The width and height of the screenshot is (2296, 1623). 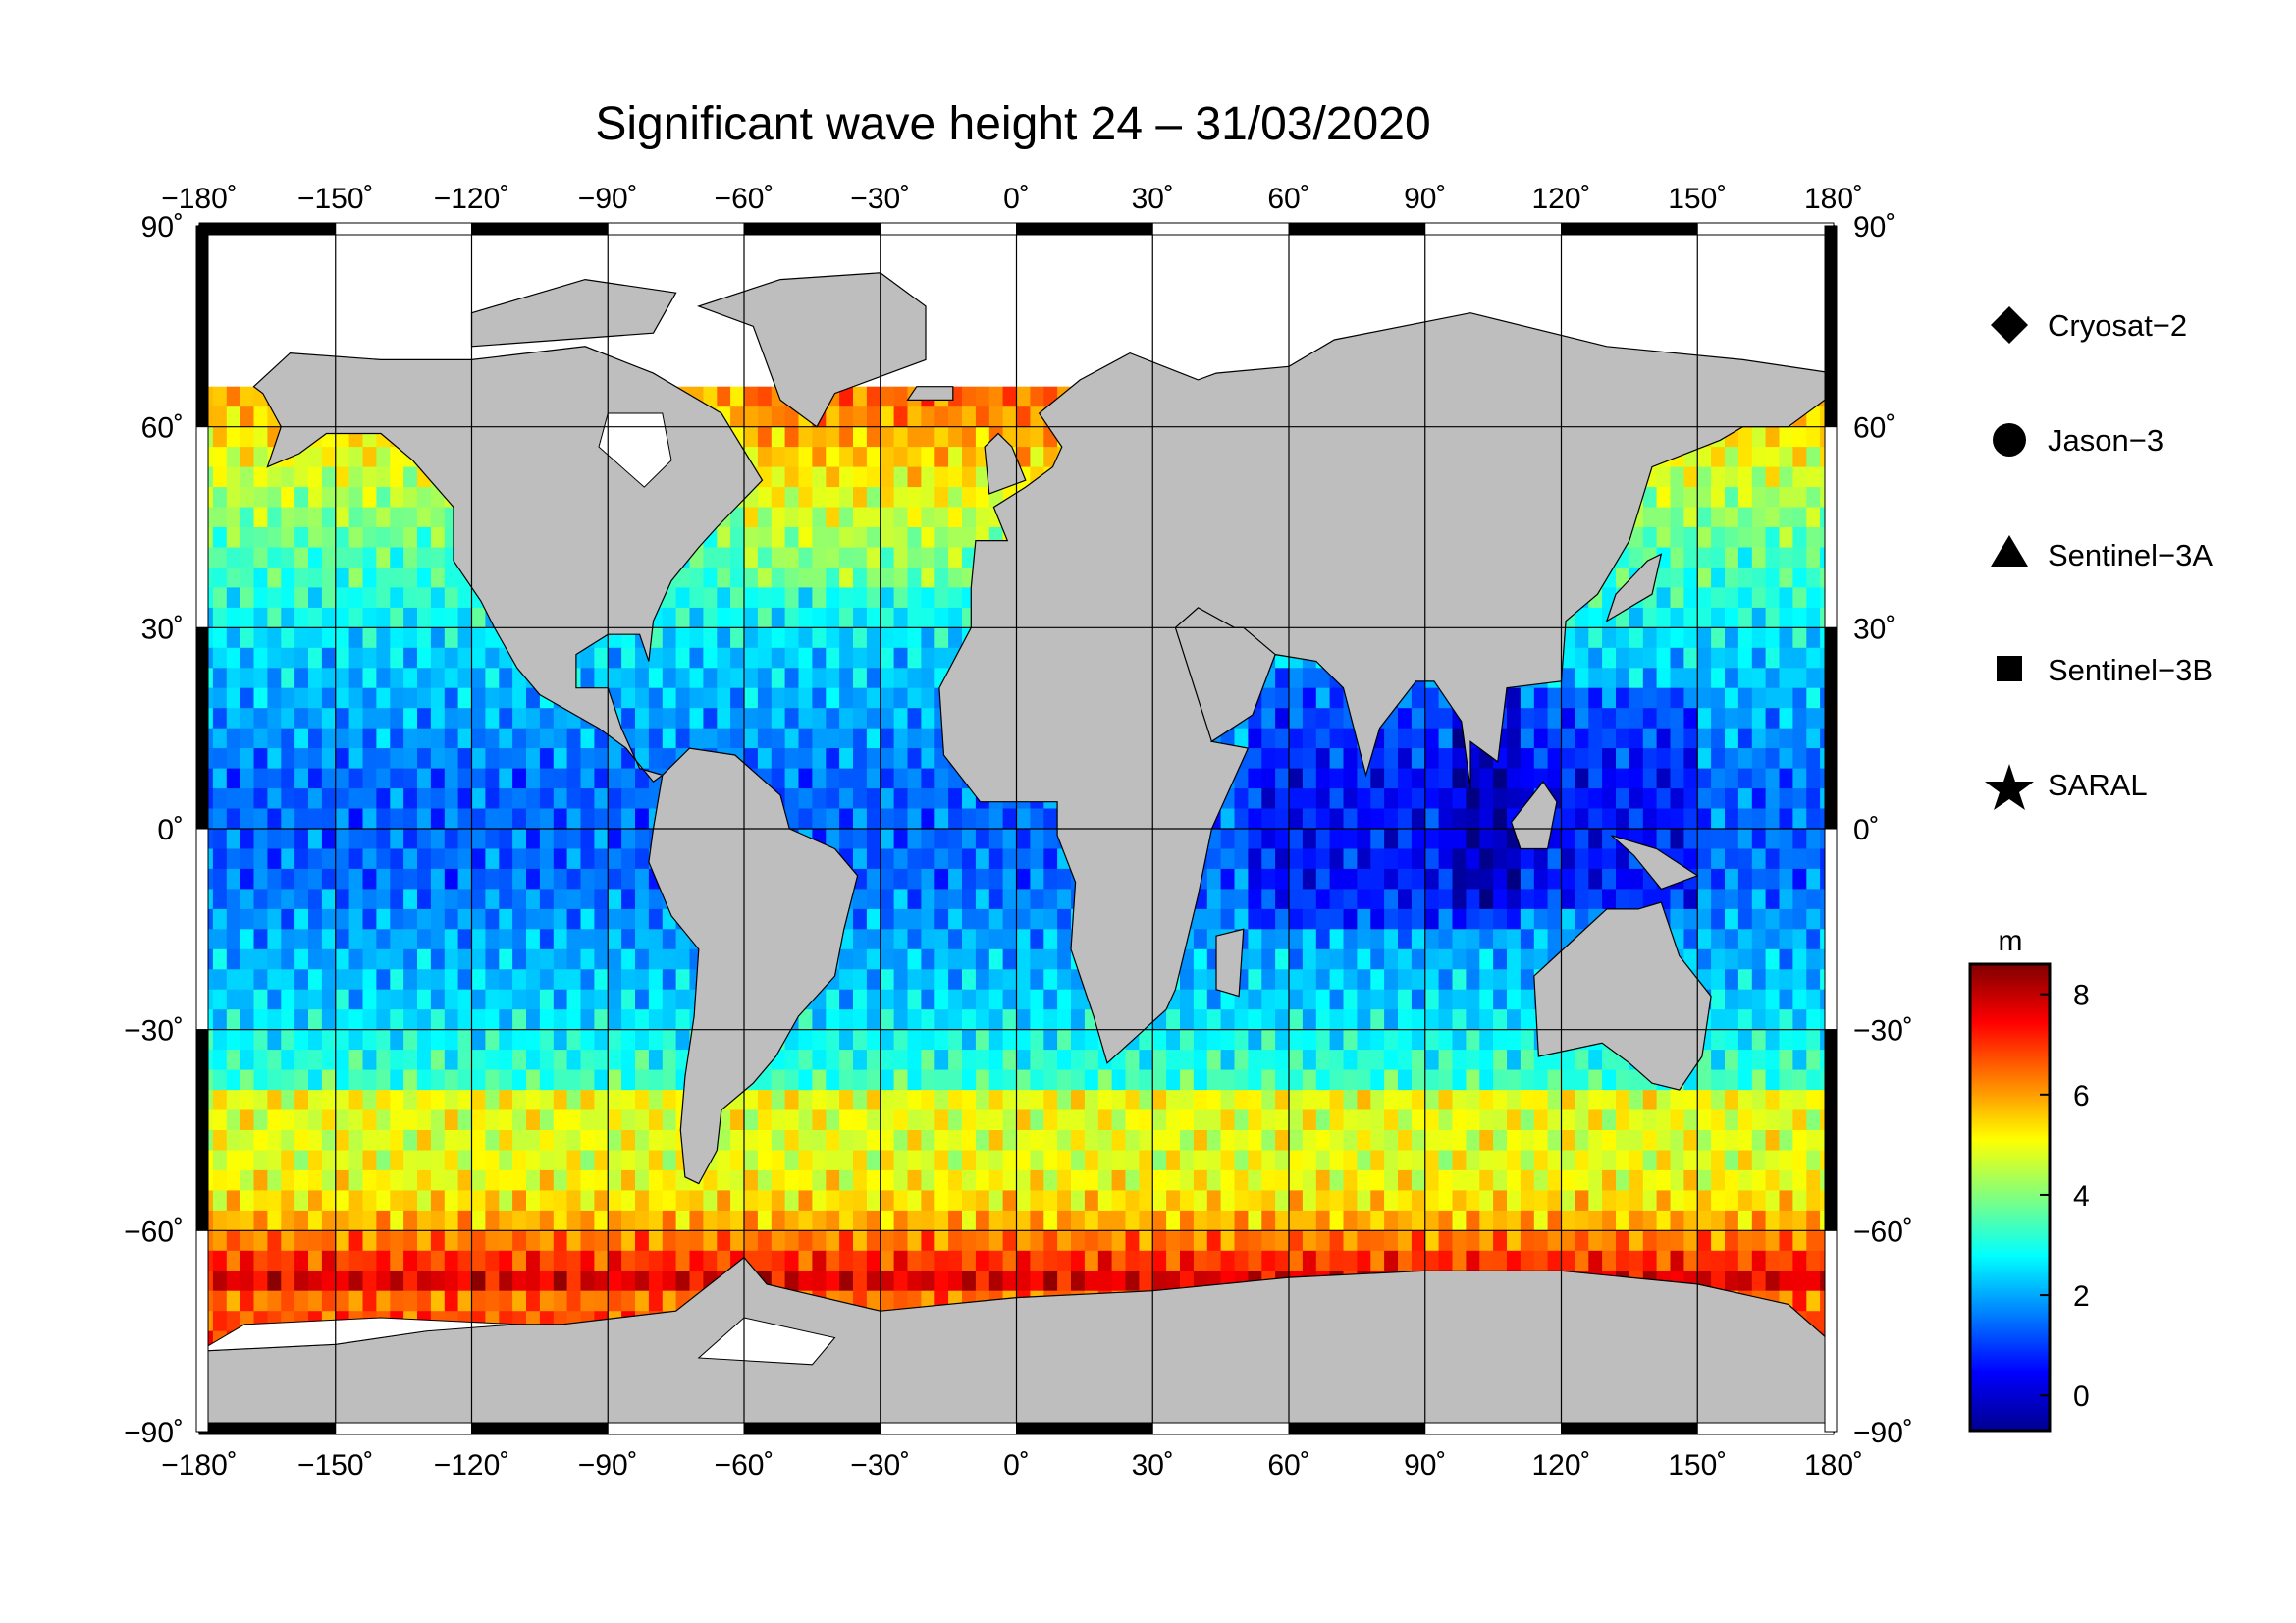 I want to click on longitude-label: 0˚, so click(x=1016, y=199).